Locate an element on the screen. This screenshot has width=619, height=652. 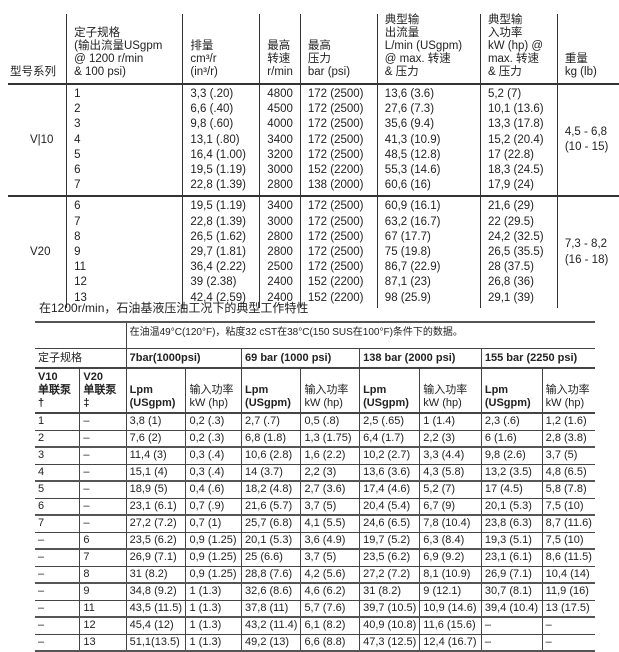
table-cell: 0,4 (.6) is located at coordinates (213, 490).